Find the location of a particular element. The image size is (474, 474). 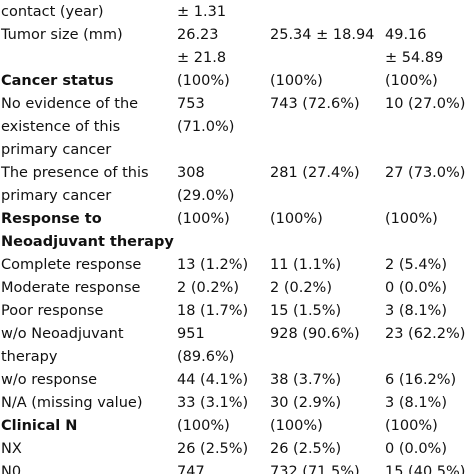

row-label: Response to is located at coordinates (51, 219).